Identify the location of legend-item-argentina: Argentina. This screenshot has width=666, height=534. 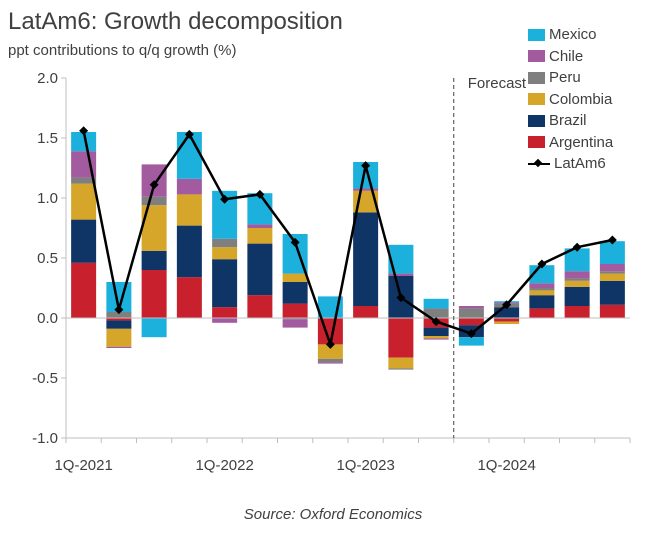
(570, 143).